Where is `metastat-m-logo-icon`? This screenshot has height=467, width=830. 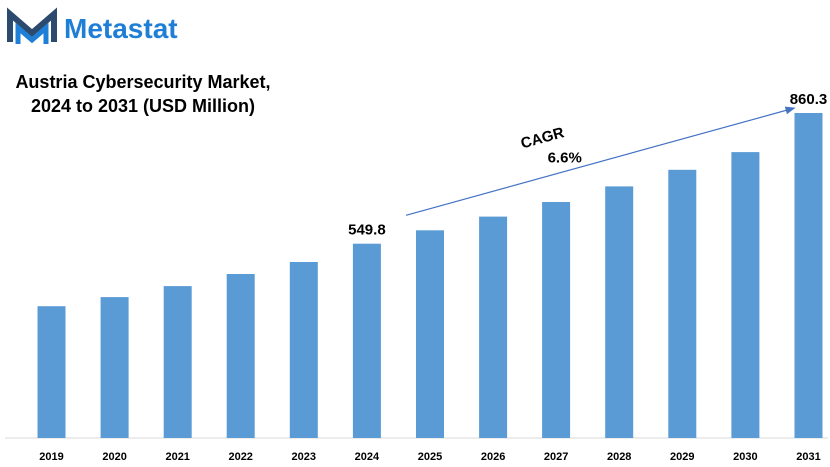
metastat-m-logo-icon is located at coordinates (32, 25).